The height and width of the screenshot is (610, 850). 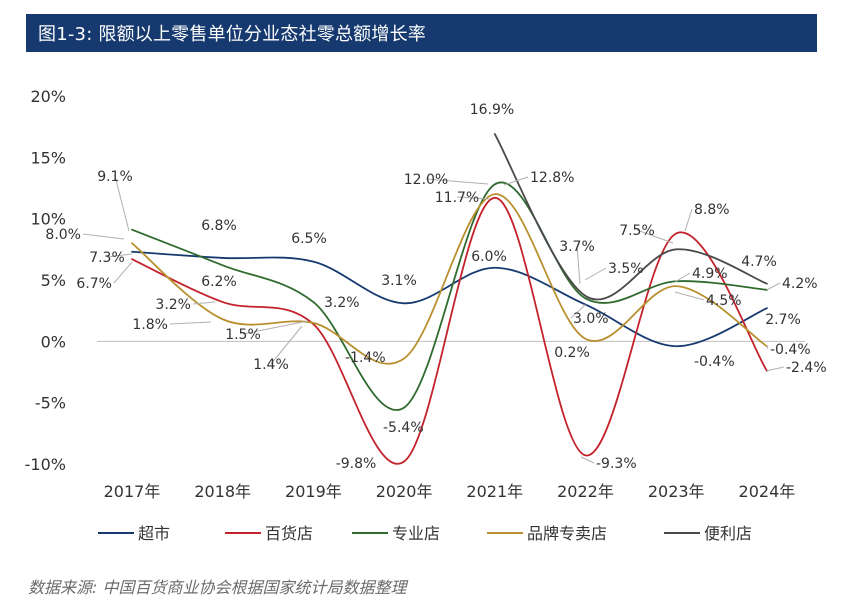 I want to click on legend-label: 超市, so click(x=154, y=533).